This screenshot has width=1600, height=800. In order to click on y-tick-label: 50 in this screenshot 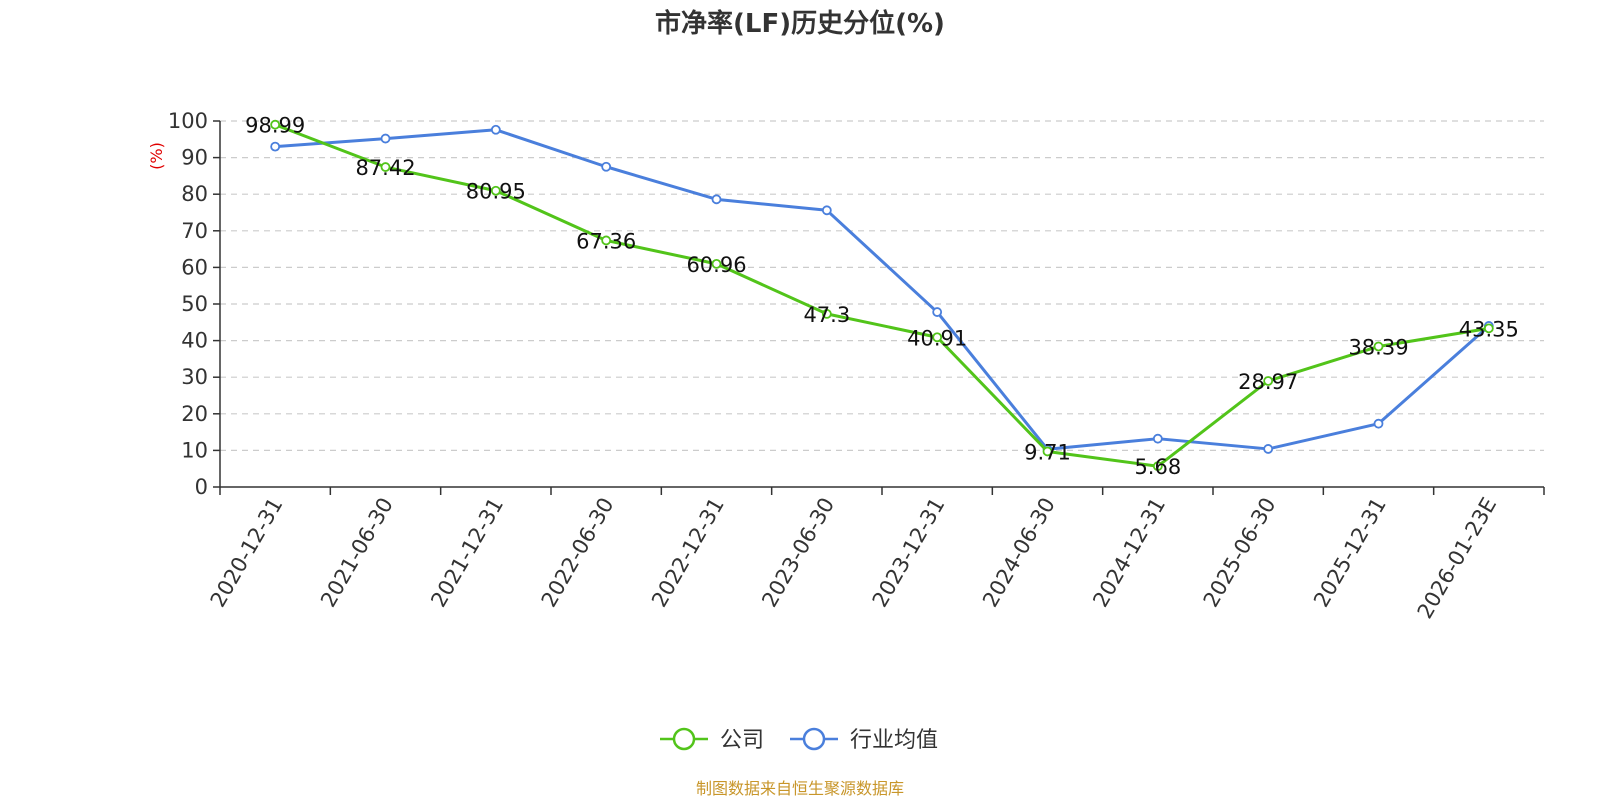, I will do `click(194, 304)`.